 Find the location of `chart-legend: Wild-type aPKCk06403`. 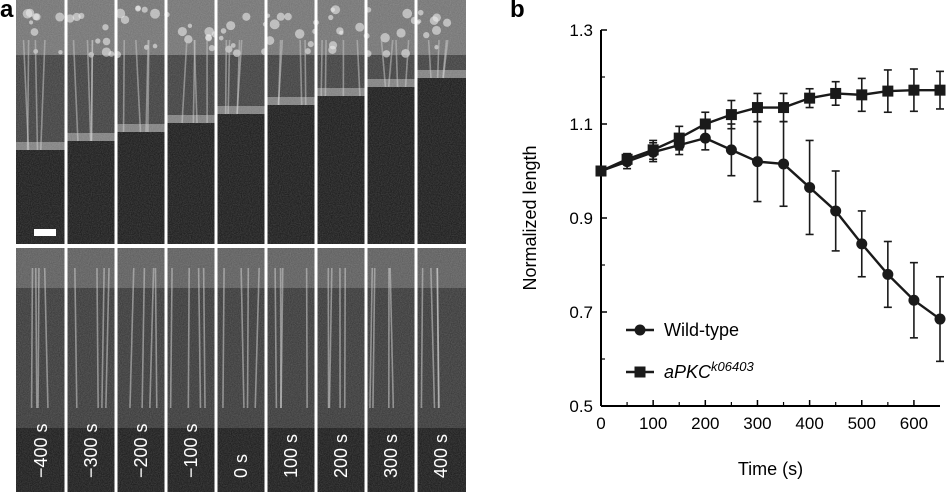

chart-legend: Wild-type aPKCk06403 is located at coordinates (690, 351).